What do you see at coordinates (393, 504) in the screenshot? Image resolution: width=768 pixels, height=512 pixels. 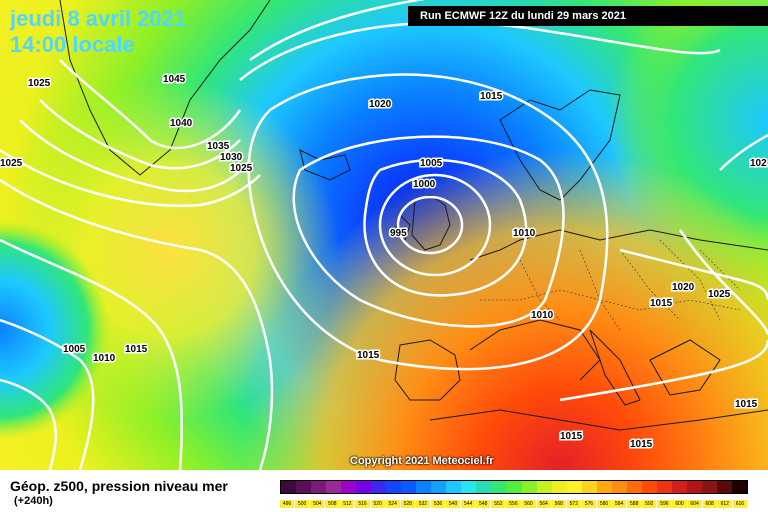 I see `color-scale-label: 524` at bounding box center [393, 504].